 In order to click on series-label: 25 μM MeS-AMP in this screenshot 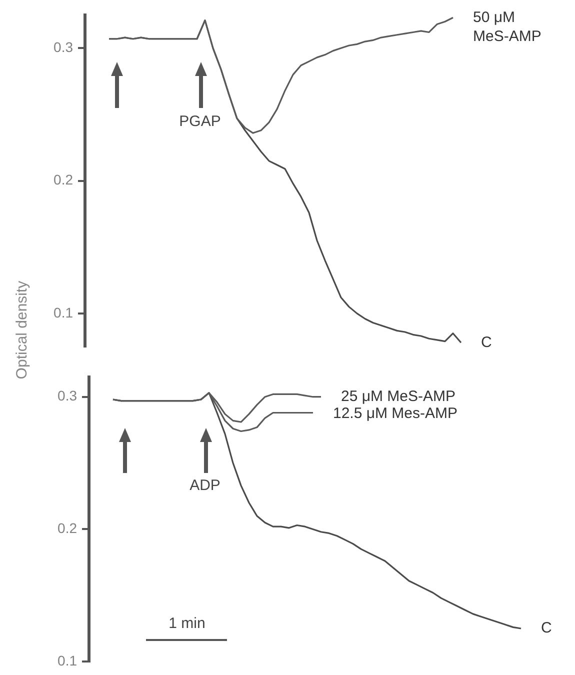, I will do `click(398, 396)`.